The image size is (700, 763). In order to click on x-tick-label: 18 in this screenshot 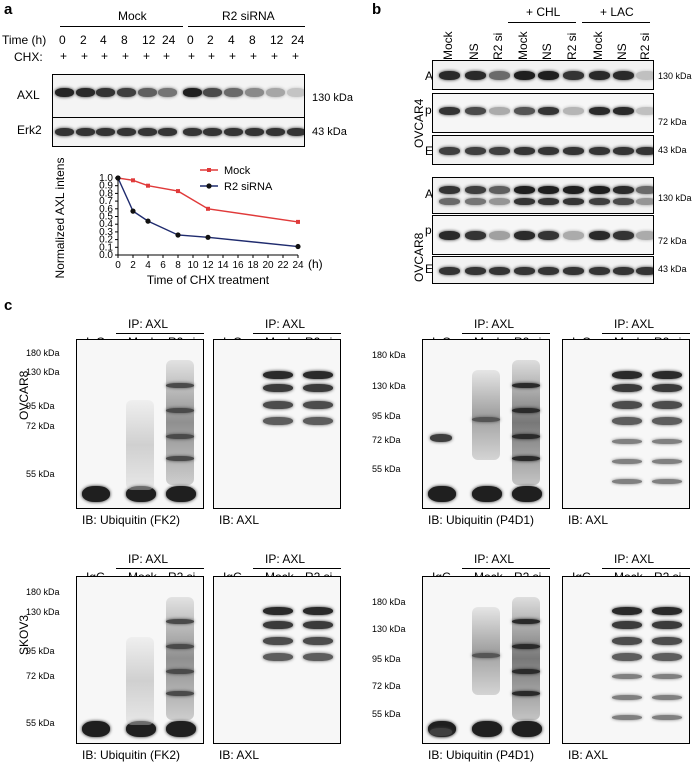, I will do `click(253, 265)`.